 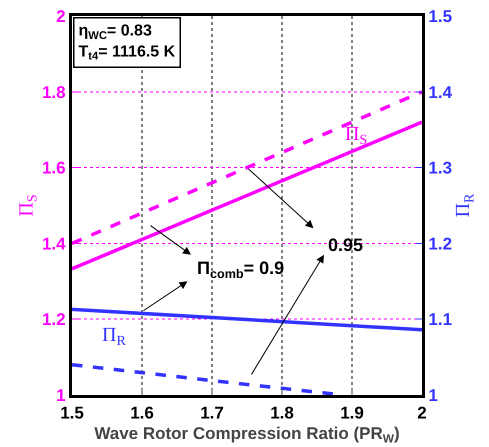 I want to click on y-tick-label: 1, so click(x=61, y=395).